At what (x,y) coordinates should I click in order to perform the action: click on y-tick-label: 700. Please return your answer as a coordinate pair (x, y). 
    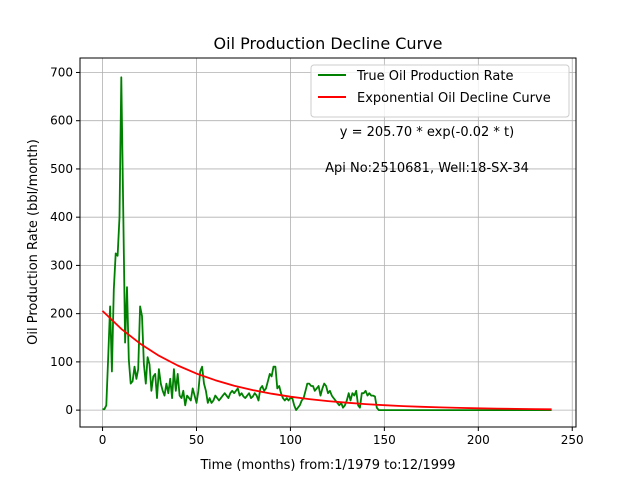
    Looking at the image, I should click on (61, 72).